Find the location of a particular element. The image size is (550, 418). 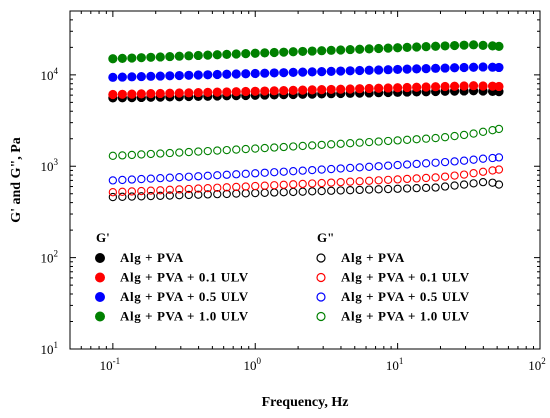

legend-marker is located at coordinates (321, 316).